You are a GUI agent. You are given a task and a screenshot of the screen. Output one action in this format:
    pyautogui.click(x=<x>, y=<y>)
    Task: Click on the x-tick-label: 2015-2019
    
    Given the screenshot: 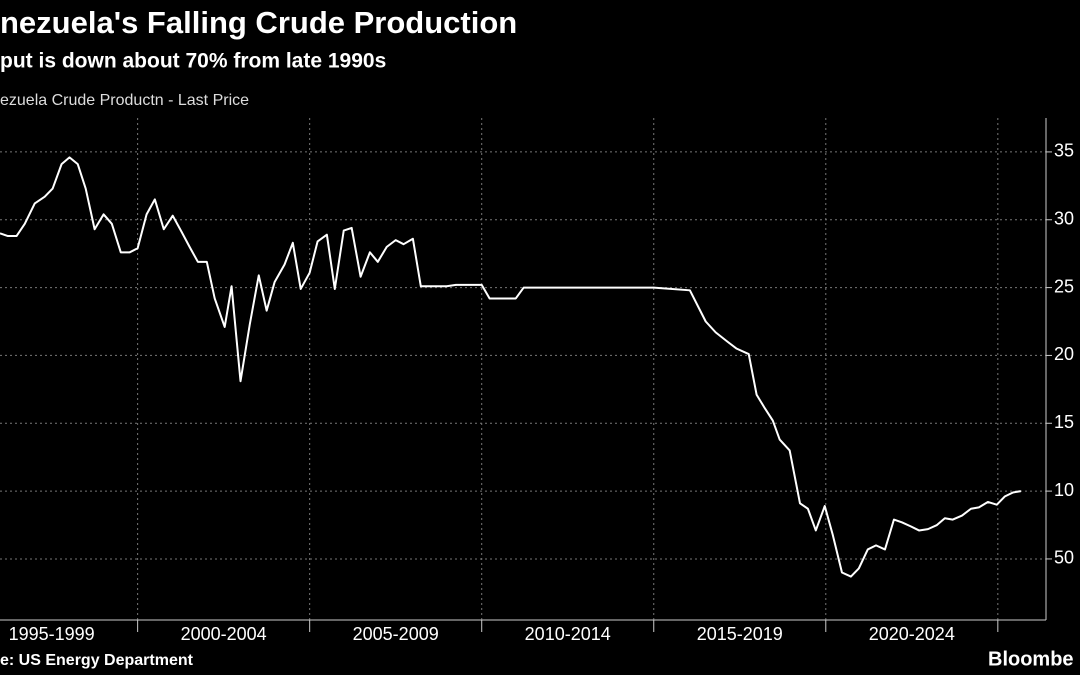 What is the action you would take?
    pyautogui.click(x=740, y=634)
    